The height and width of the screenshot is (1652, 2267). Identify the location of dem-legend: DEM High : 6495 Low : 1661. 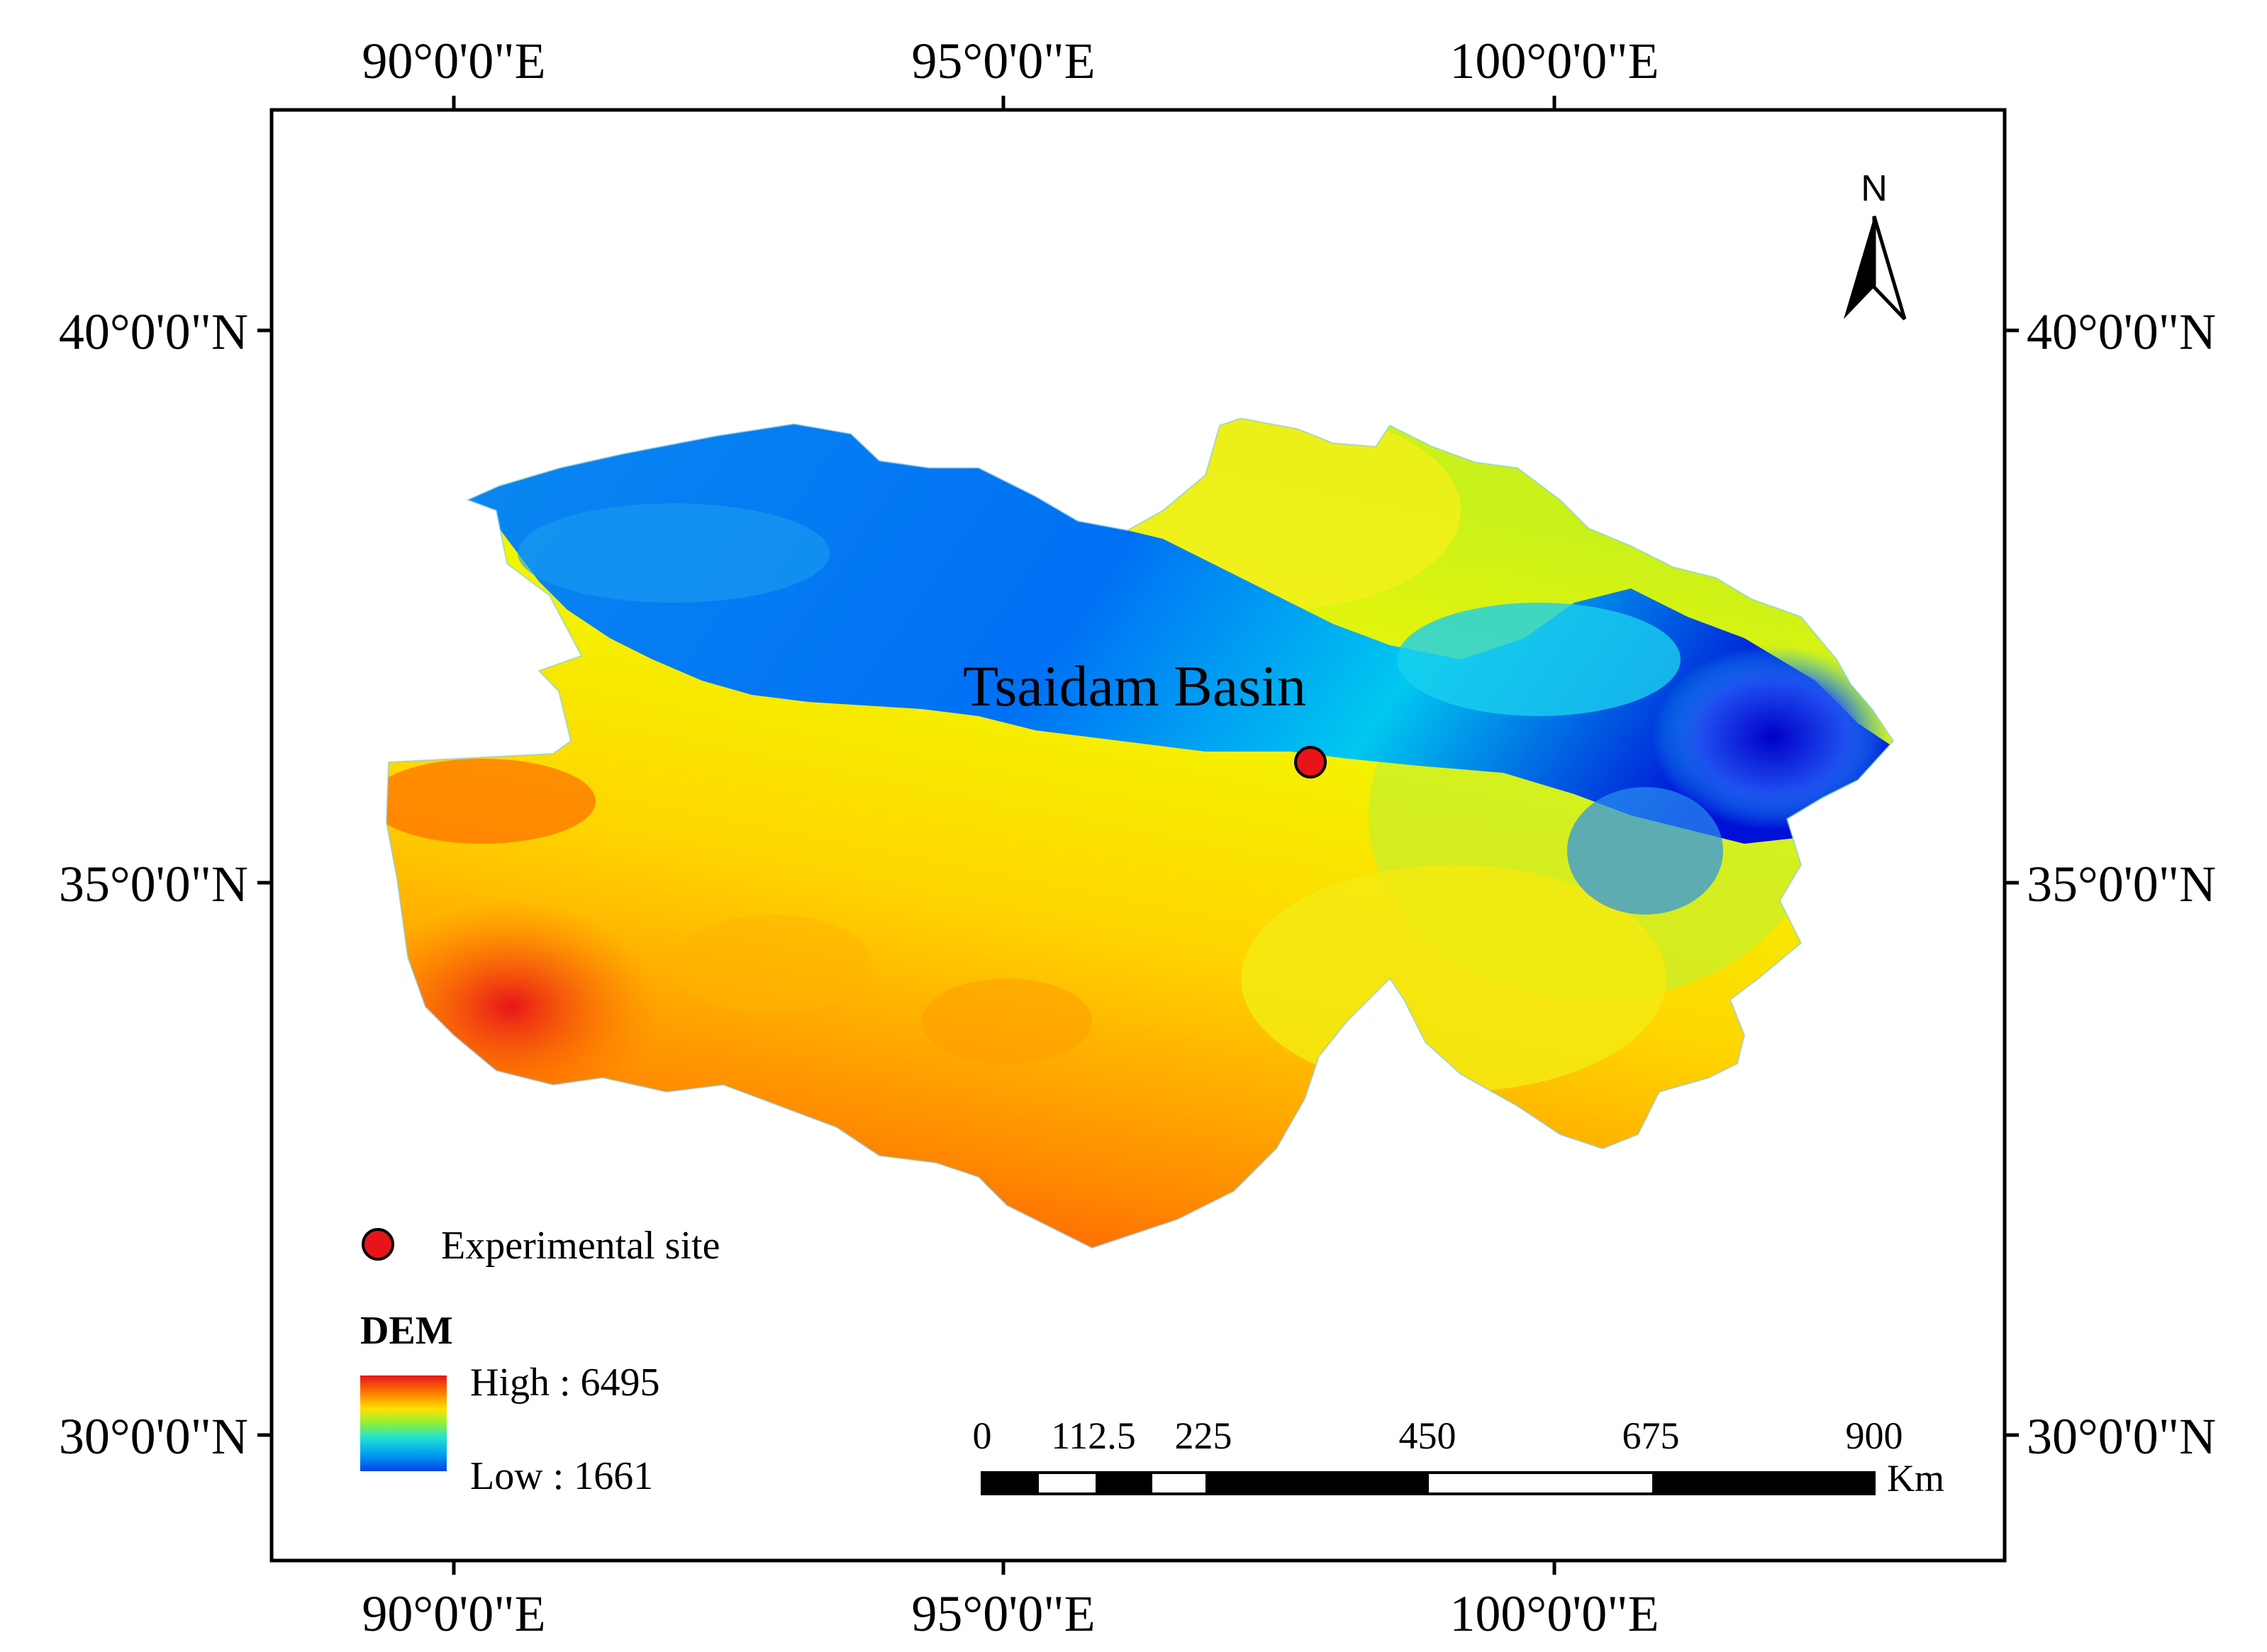
(510, 1404).